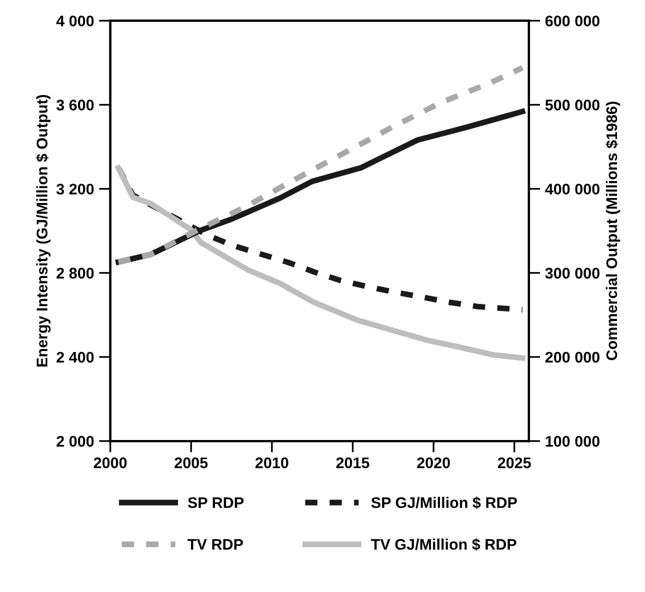  What do you see at coordinates (75, 357) in the screenshot?
I see `y-tick-label: 2 400` at bounding box center [75, 357].